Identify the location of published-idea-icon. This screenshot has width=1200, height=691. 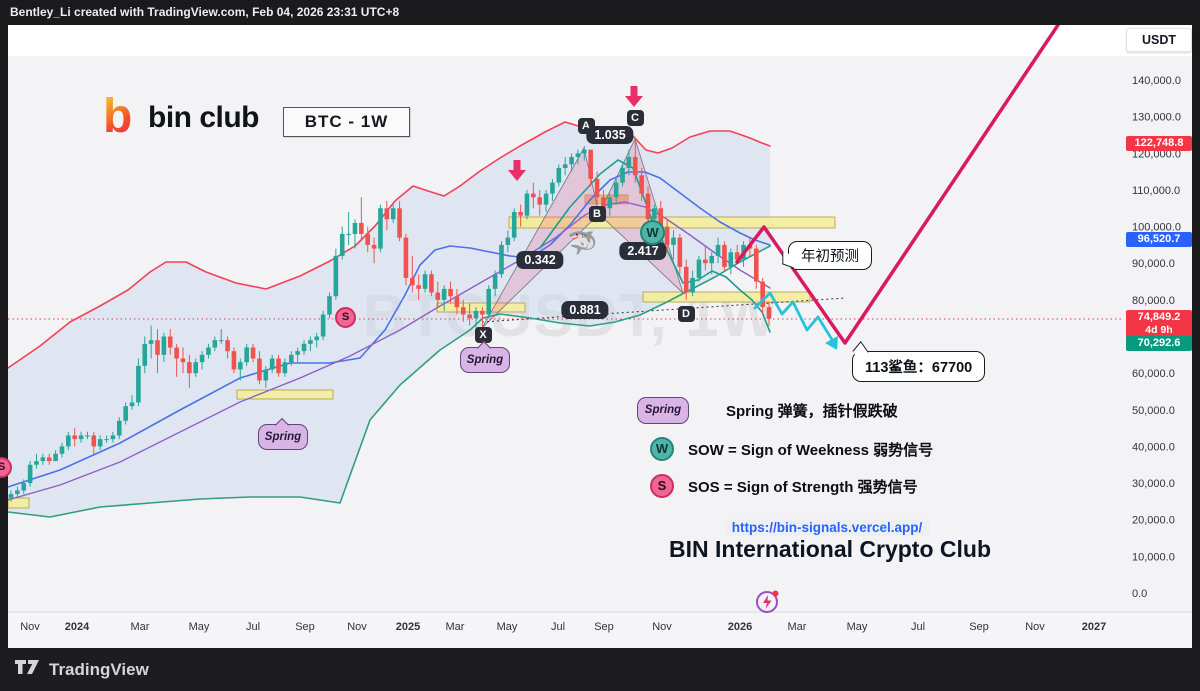
(767, 601).